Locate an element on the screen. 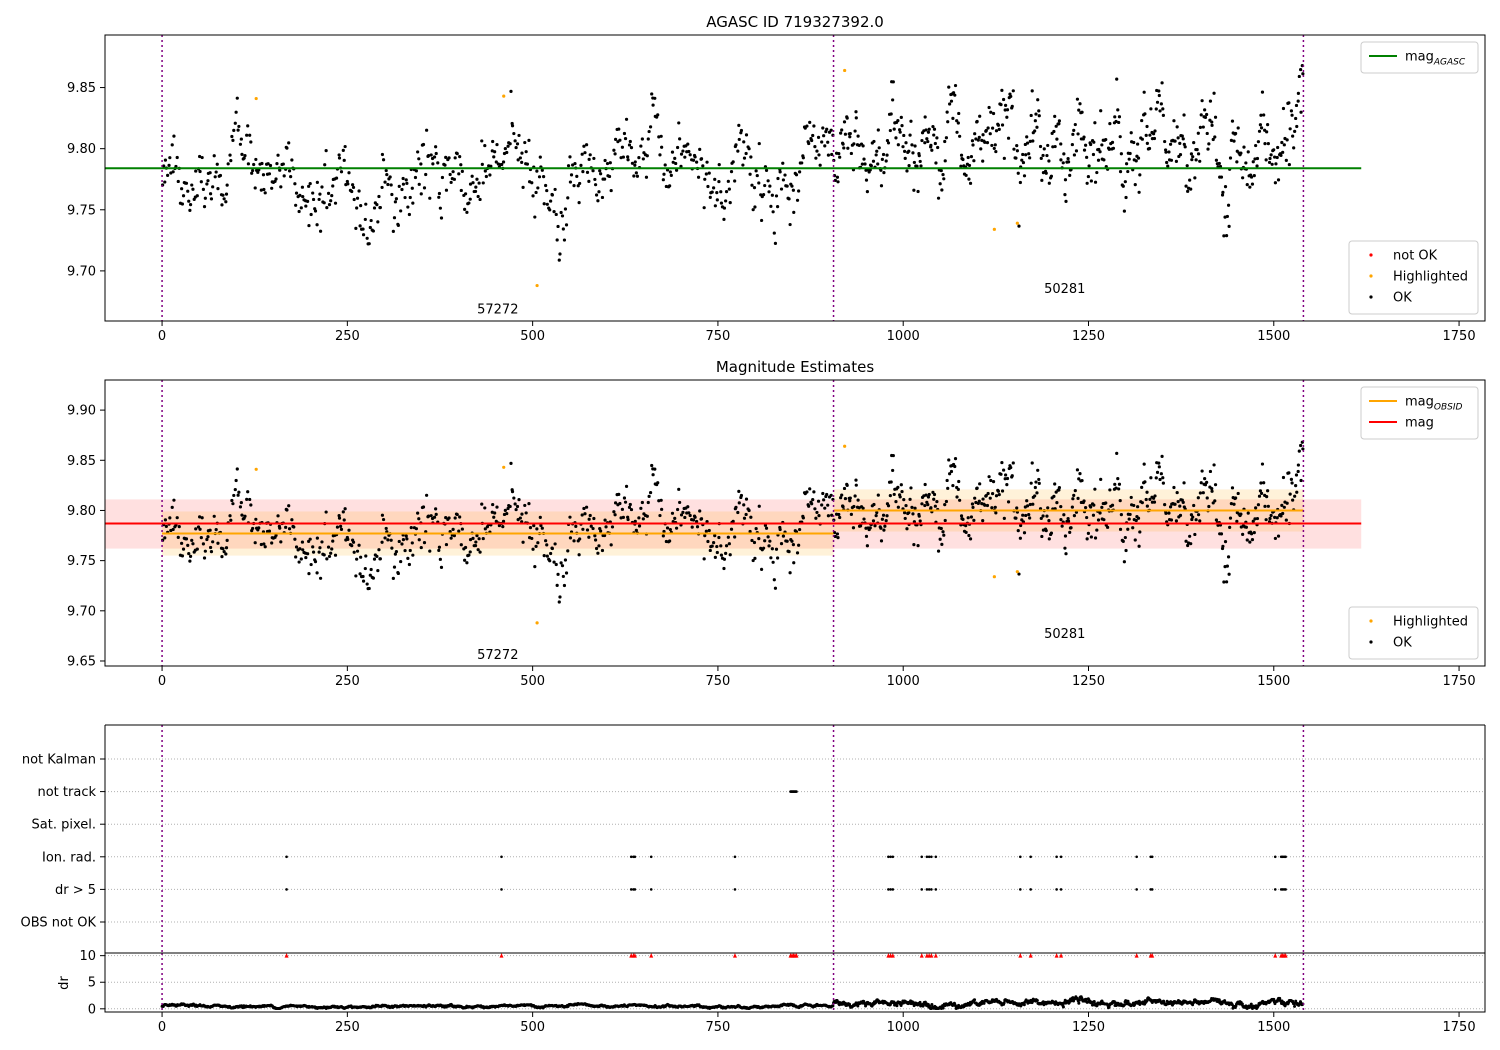  highlighted-point is located at coordinates (994, 229).